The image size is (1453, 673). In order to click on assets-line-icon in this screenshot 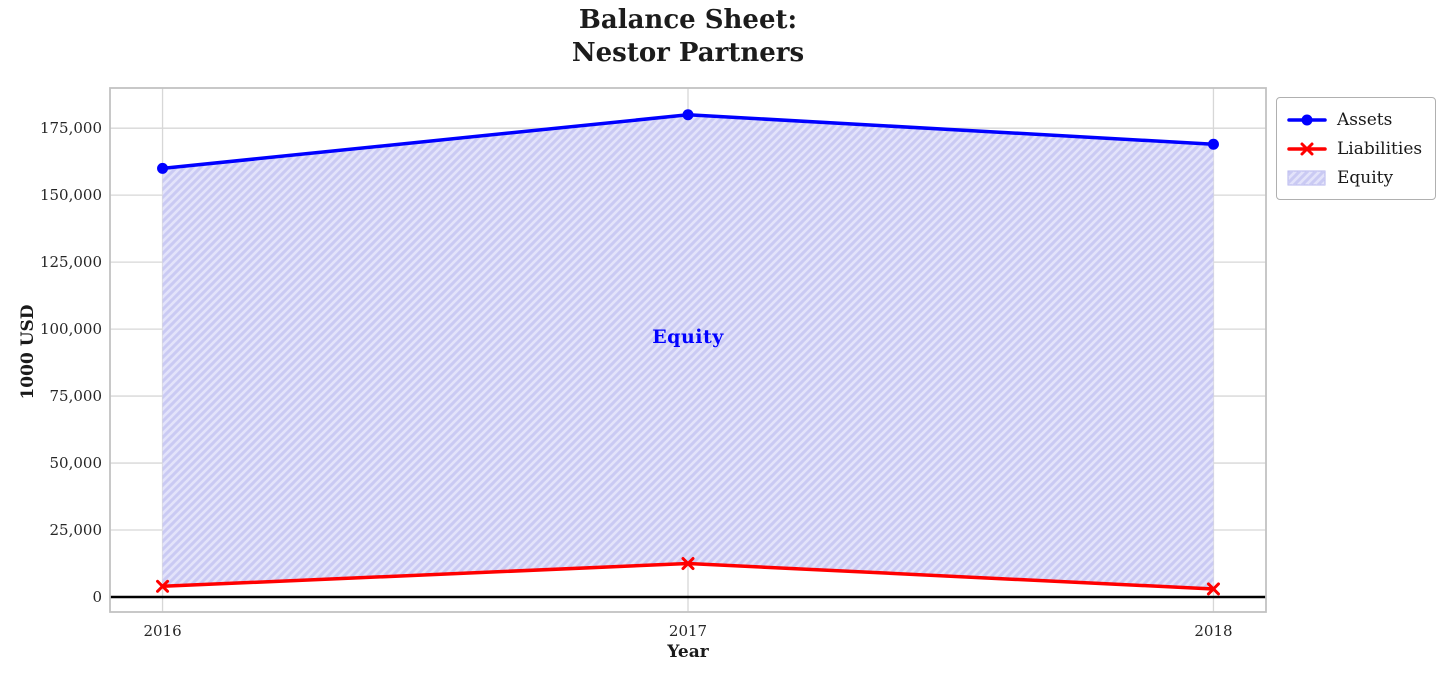, I will do `click(1307, 119)`.